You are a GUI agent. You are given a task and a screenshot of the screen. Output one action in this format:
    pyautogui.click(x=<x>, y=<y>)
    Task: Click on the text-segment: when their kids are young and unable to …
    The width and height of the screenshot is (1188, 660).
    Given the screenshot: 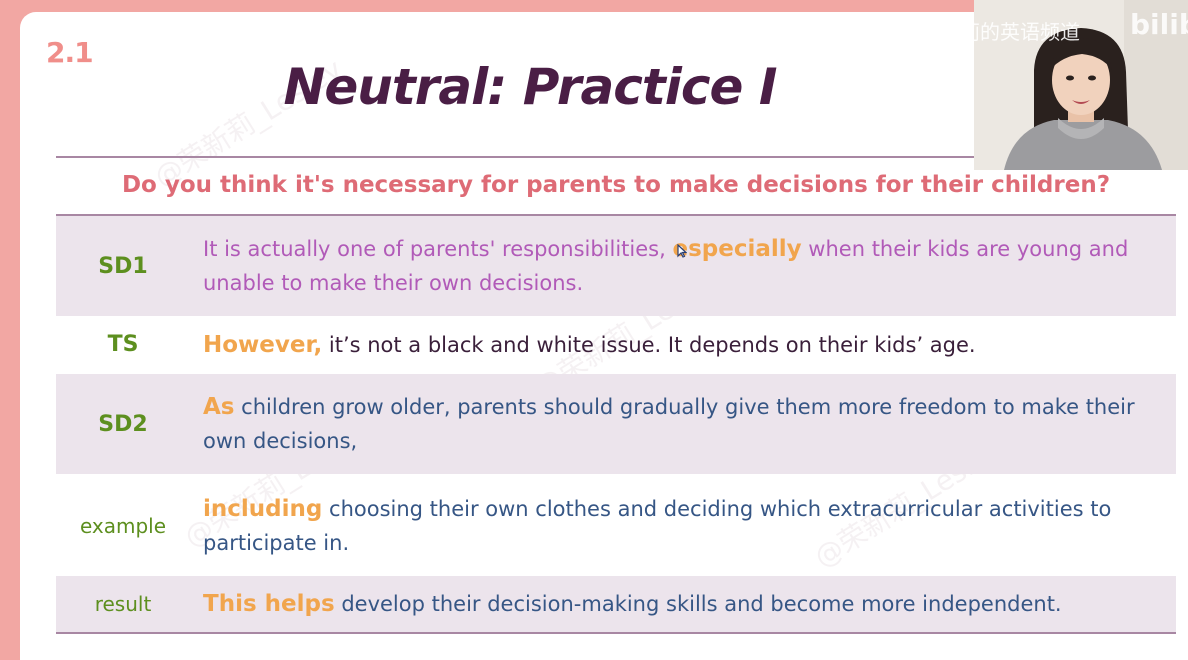 What is the action you would take?
    pyautogui.click(x=666, y=266)
    